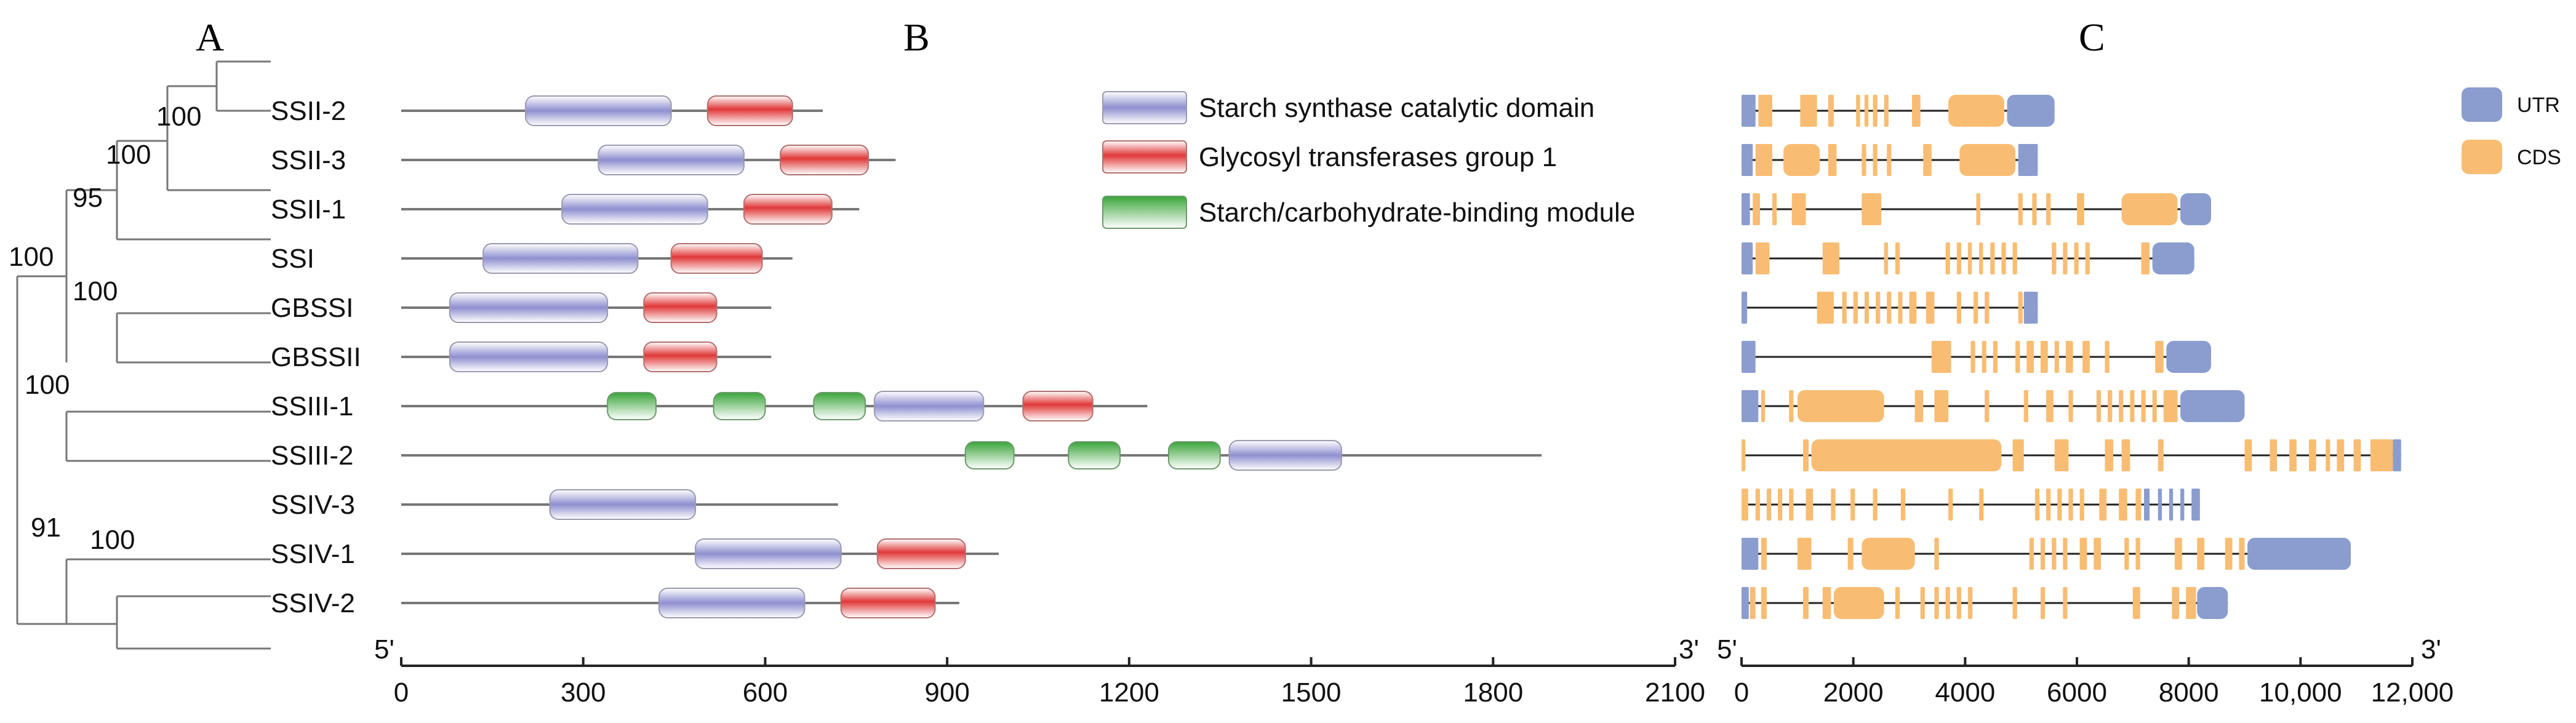  What do you see at coordinates (1396, 108) in the screenshot?
I see `legend-label-catalytic: Starch synthase catalytic domain` at bounding box center [1396, 108].